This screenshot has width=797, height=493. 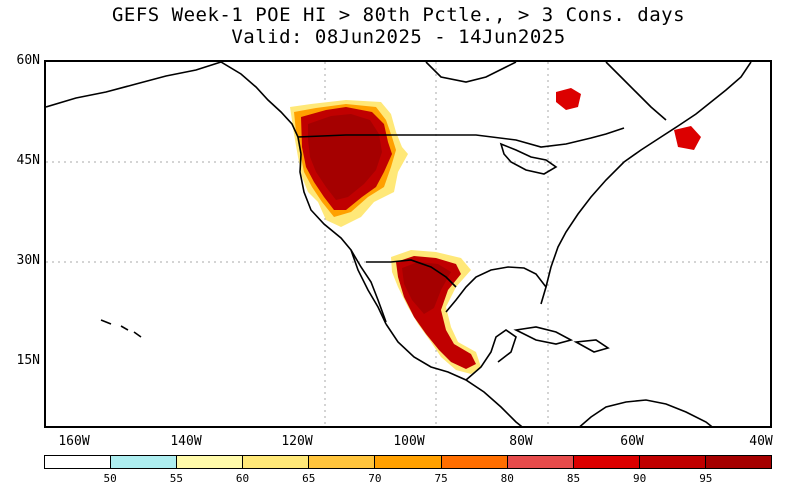 What do you see at coordinates (343, 238) in the screenshot?
I see `us-west-coast` at bounding box center [343, 238].